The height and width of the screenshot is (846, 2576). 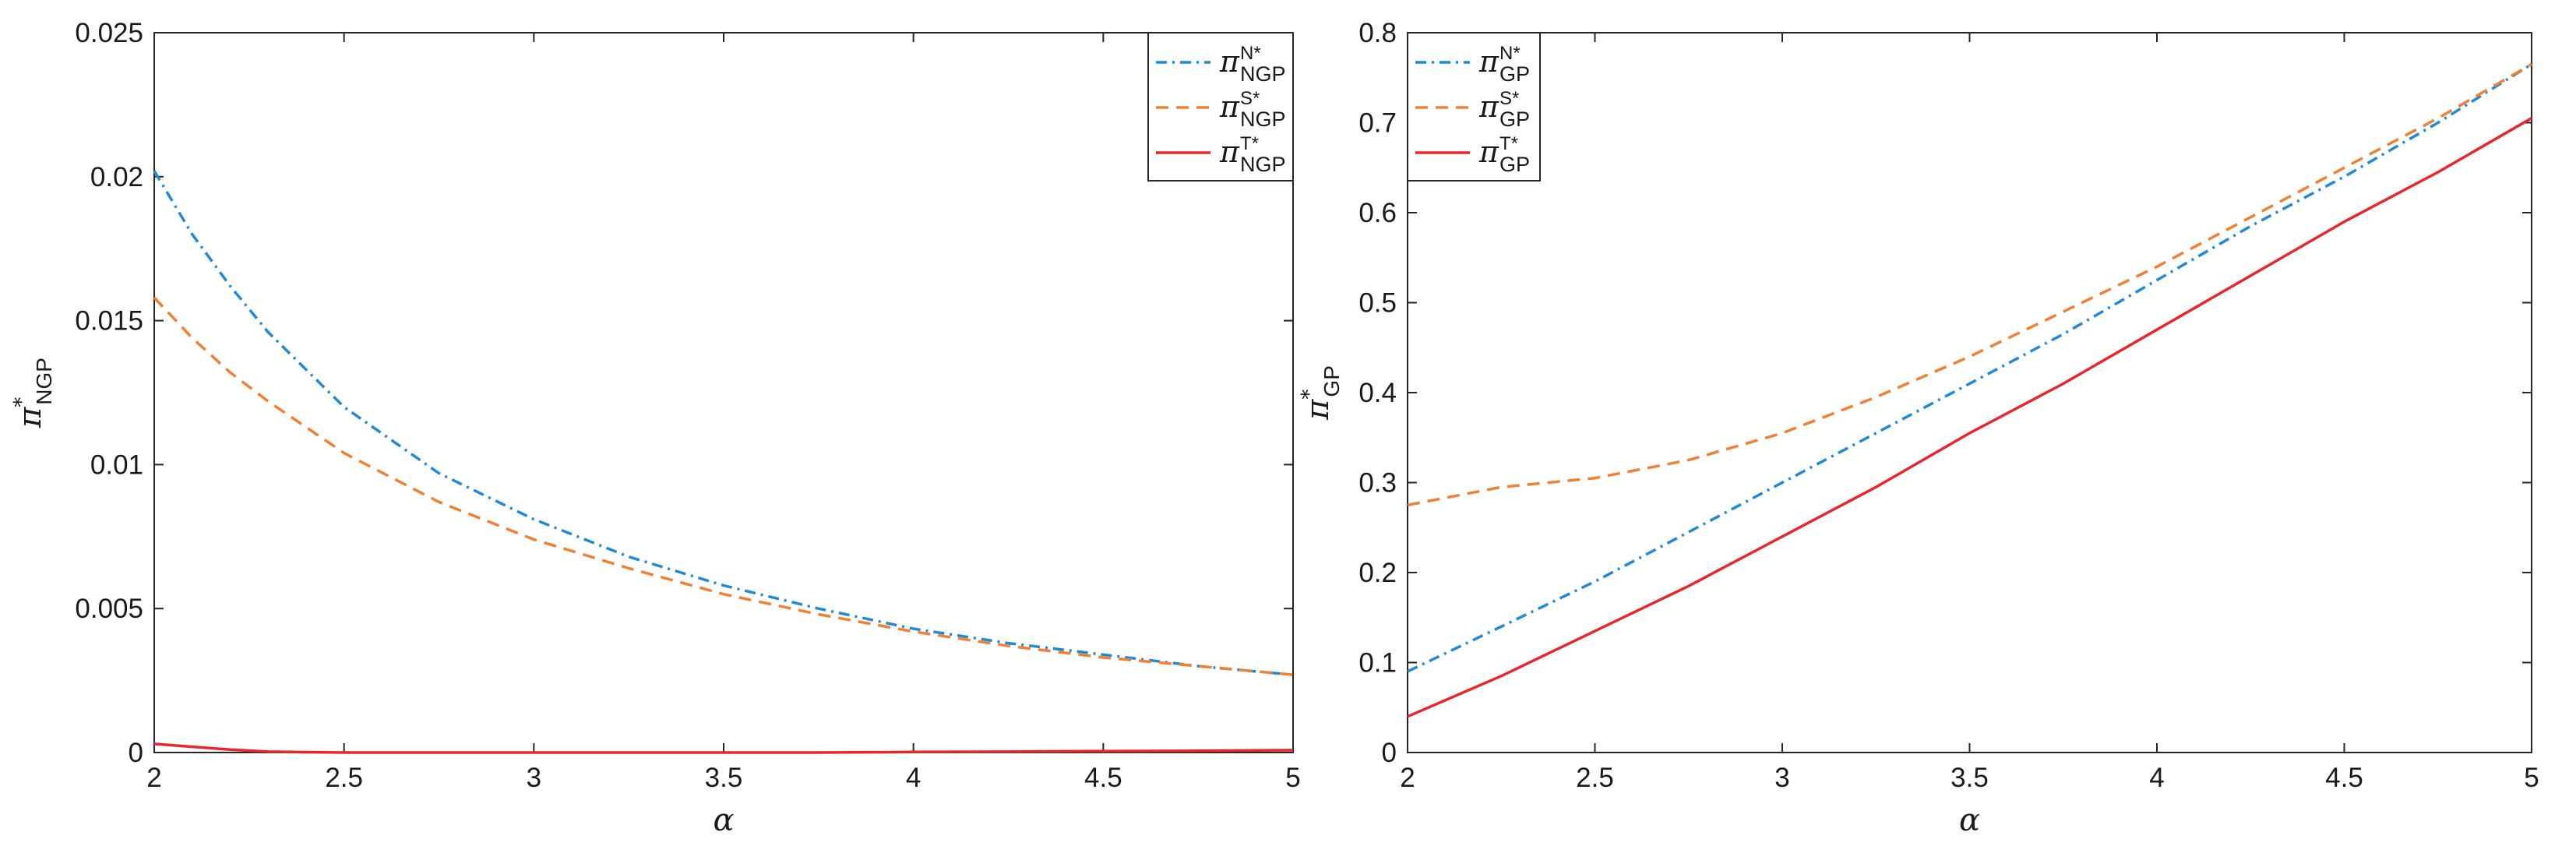 I want to click on y-tick-label: 0.1, so click(x=1377, y=663).